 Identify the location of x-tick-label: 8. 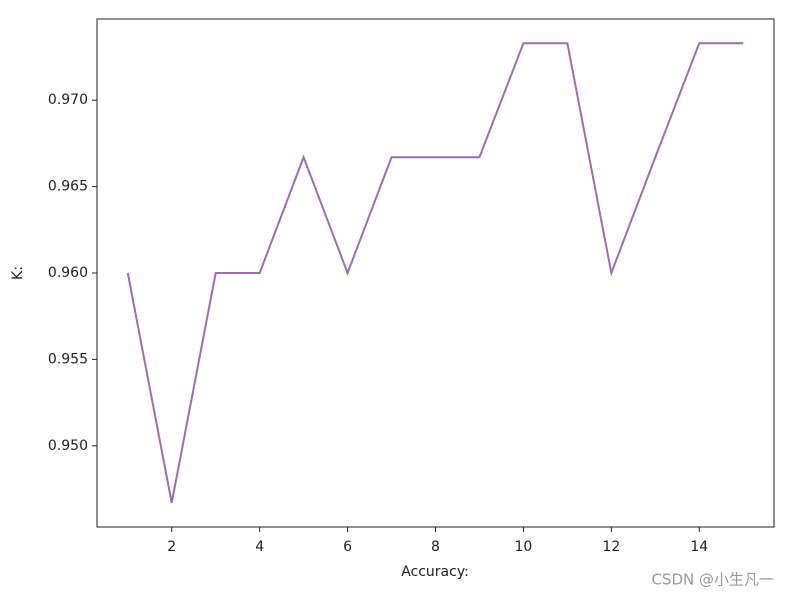
(435, 547).